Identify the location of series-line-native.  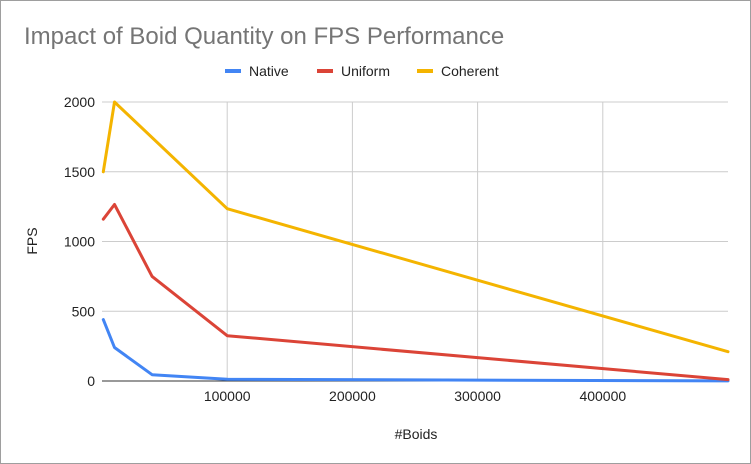
(415, 350).